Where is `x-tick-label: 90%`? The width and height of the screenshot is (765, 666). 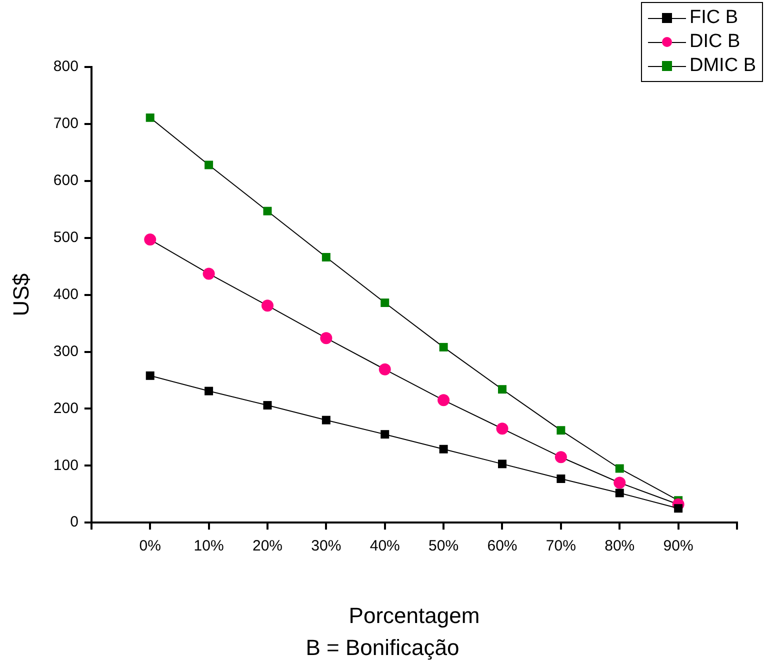
x-tick-label: 90% is located at coordinates (678, 546).